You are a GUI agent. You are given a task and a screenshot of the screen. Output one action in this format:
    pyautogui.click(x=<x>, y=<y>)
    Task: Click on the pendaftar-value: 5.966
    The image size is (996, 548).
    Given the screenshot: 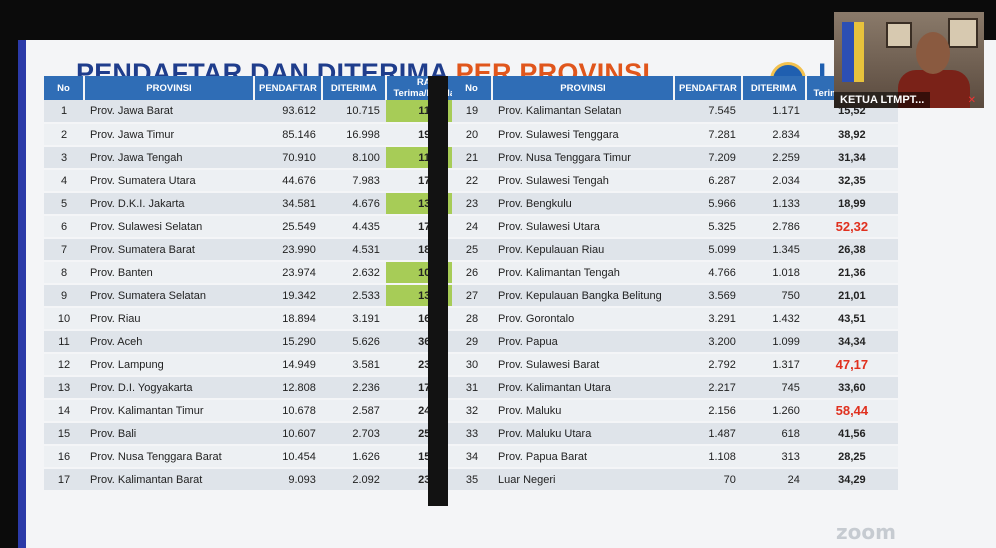 What is the action you would take?
    pyautogui.click(x=708, y=204)
    